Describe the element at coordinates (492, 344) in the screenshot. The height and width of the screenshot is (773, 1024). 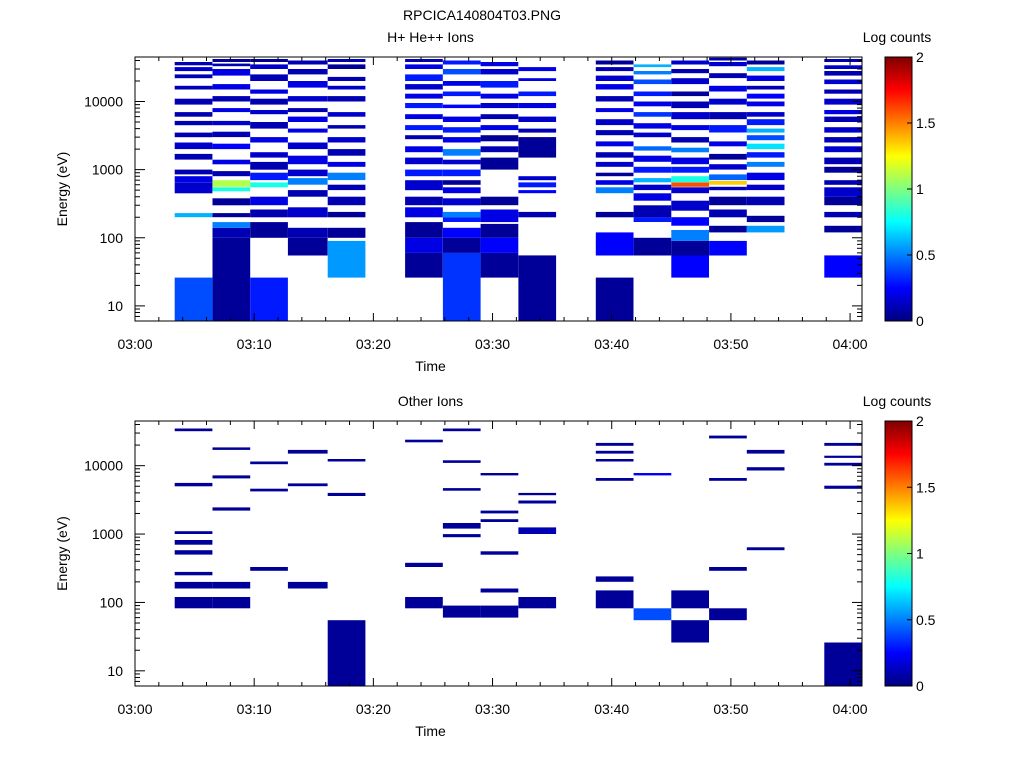
I see `x-tick-label: 03:30` at that location.